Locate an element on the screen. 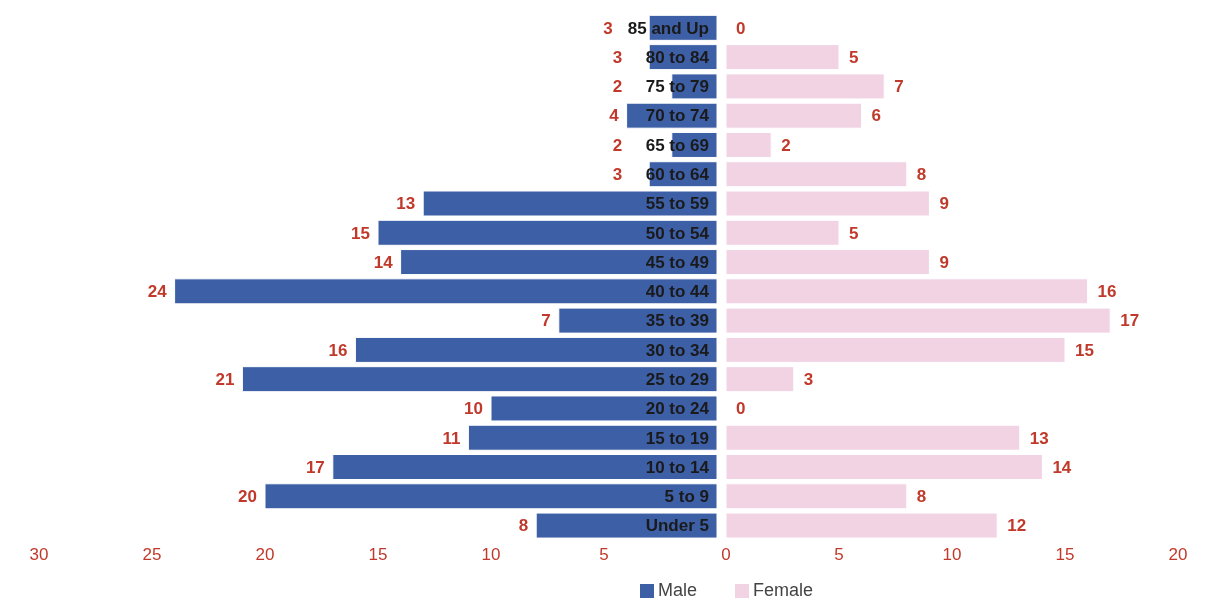  y-tick-label: 45 to 49 is located at coordinates (677, 262).